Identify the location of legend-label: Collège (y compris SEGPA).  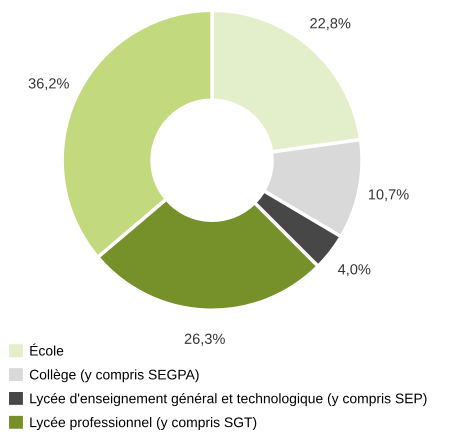
(114, 375).